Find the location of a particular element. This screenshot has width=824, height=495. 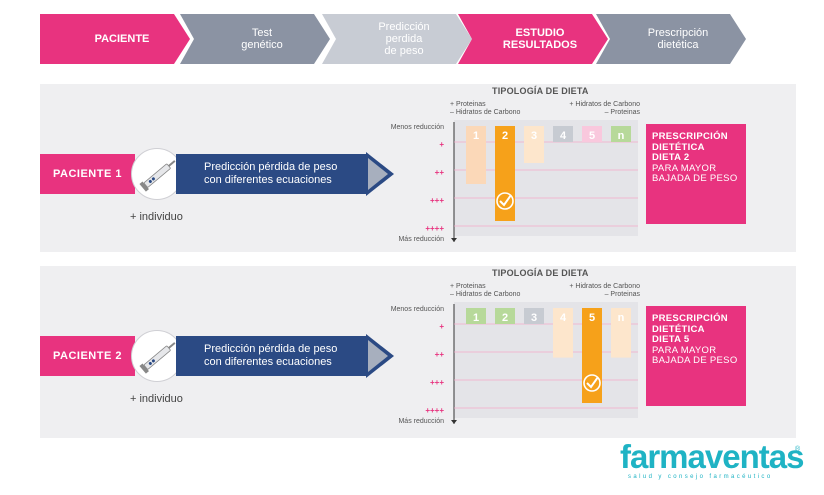

step-label: Test genético is located at coordinates (255, 39).